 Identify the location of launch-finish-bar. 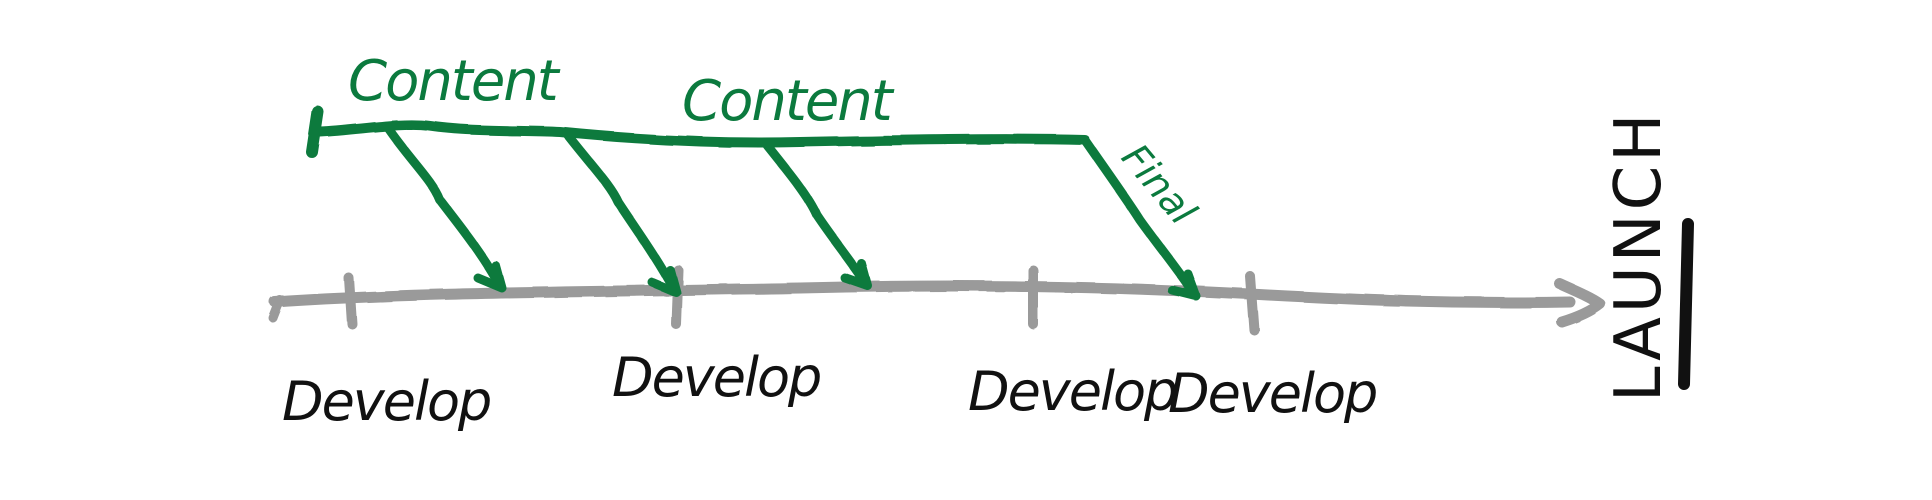
(1686, 304).